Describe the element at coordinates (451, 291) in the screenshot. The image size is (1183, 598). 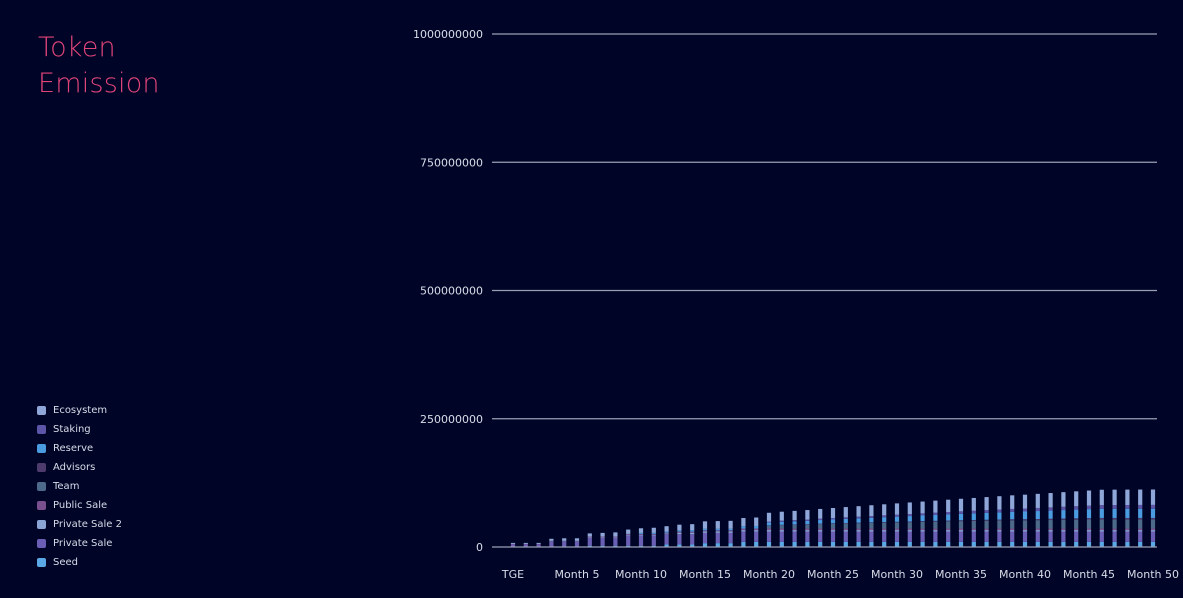
I see `y-tick-label: 500000000` at that location.